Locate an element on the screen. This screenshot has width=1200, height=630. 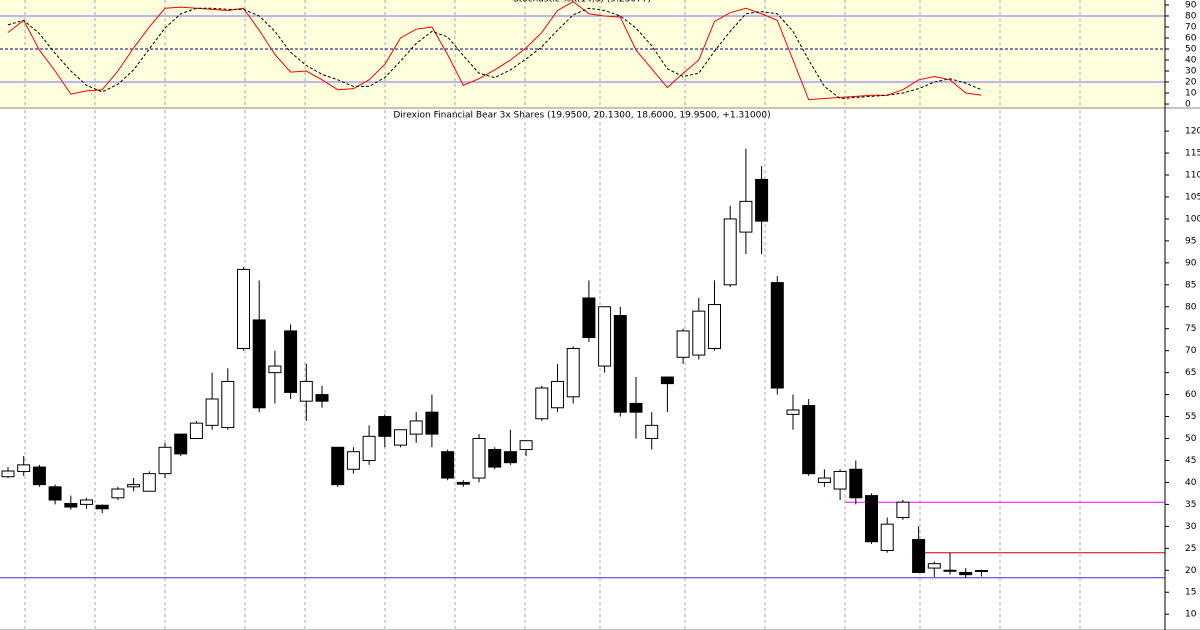
y-tick-label: 35 is located at coordinates (1190, 505).